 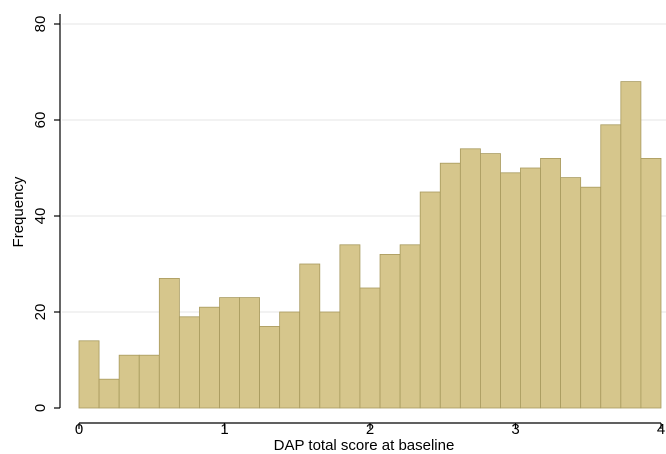 I want to click on x-tick-label-2: 2, so click(x=370, y=429).